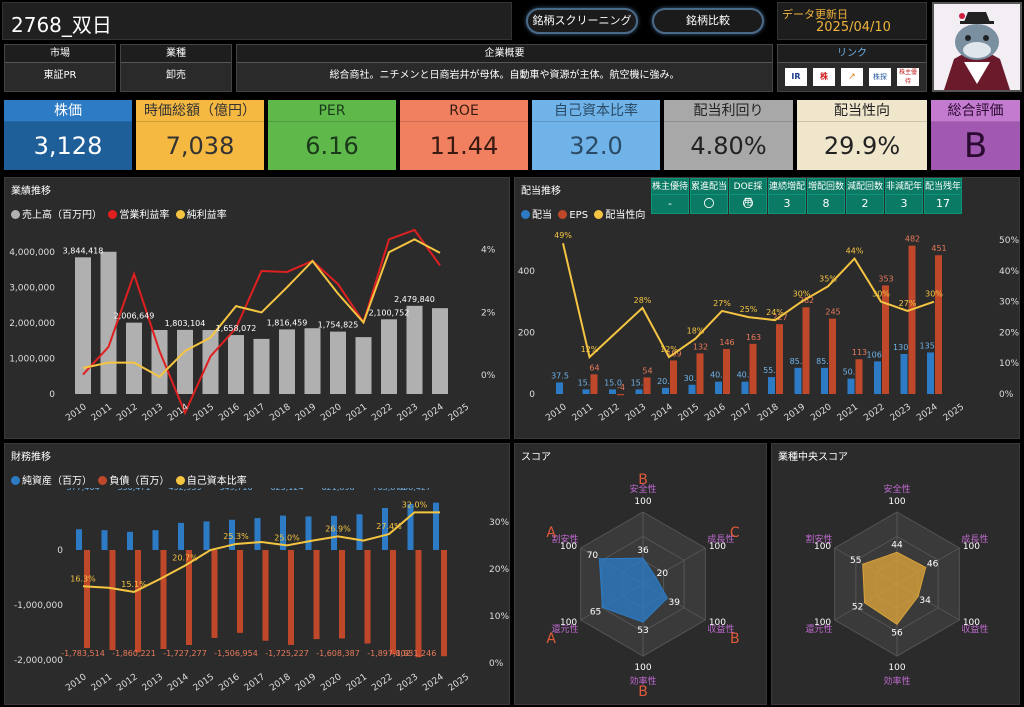  Describe the element at coordinates (642, 489) in the screenshot. I see `radar-axis-label: 安全性` at that location.